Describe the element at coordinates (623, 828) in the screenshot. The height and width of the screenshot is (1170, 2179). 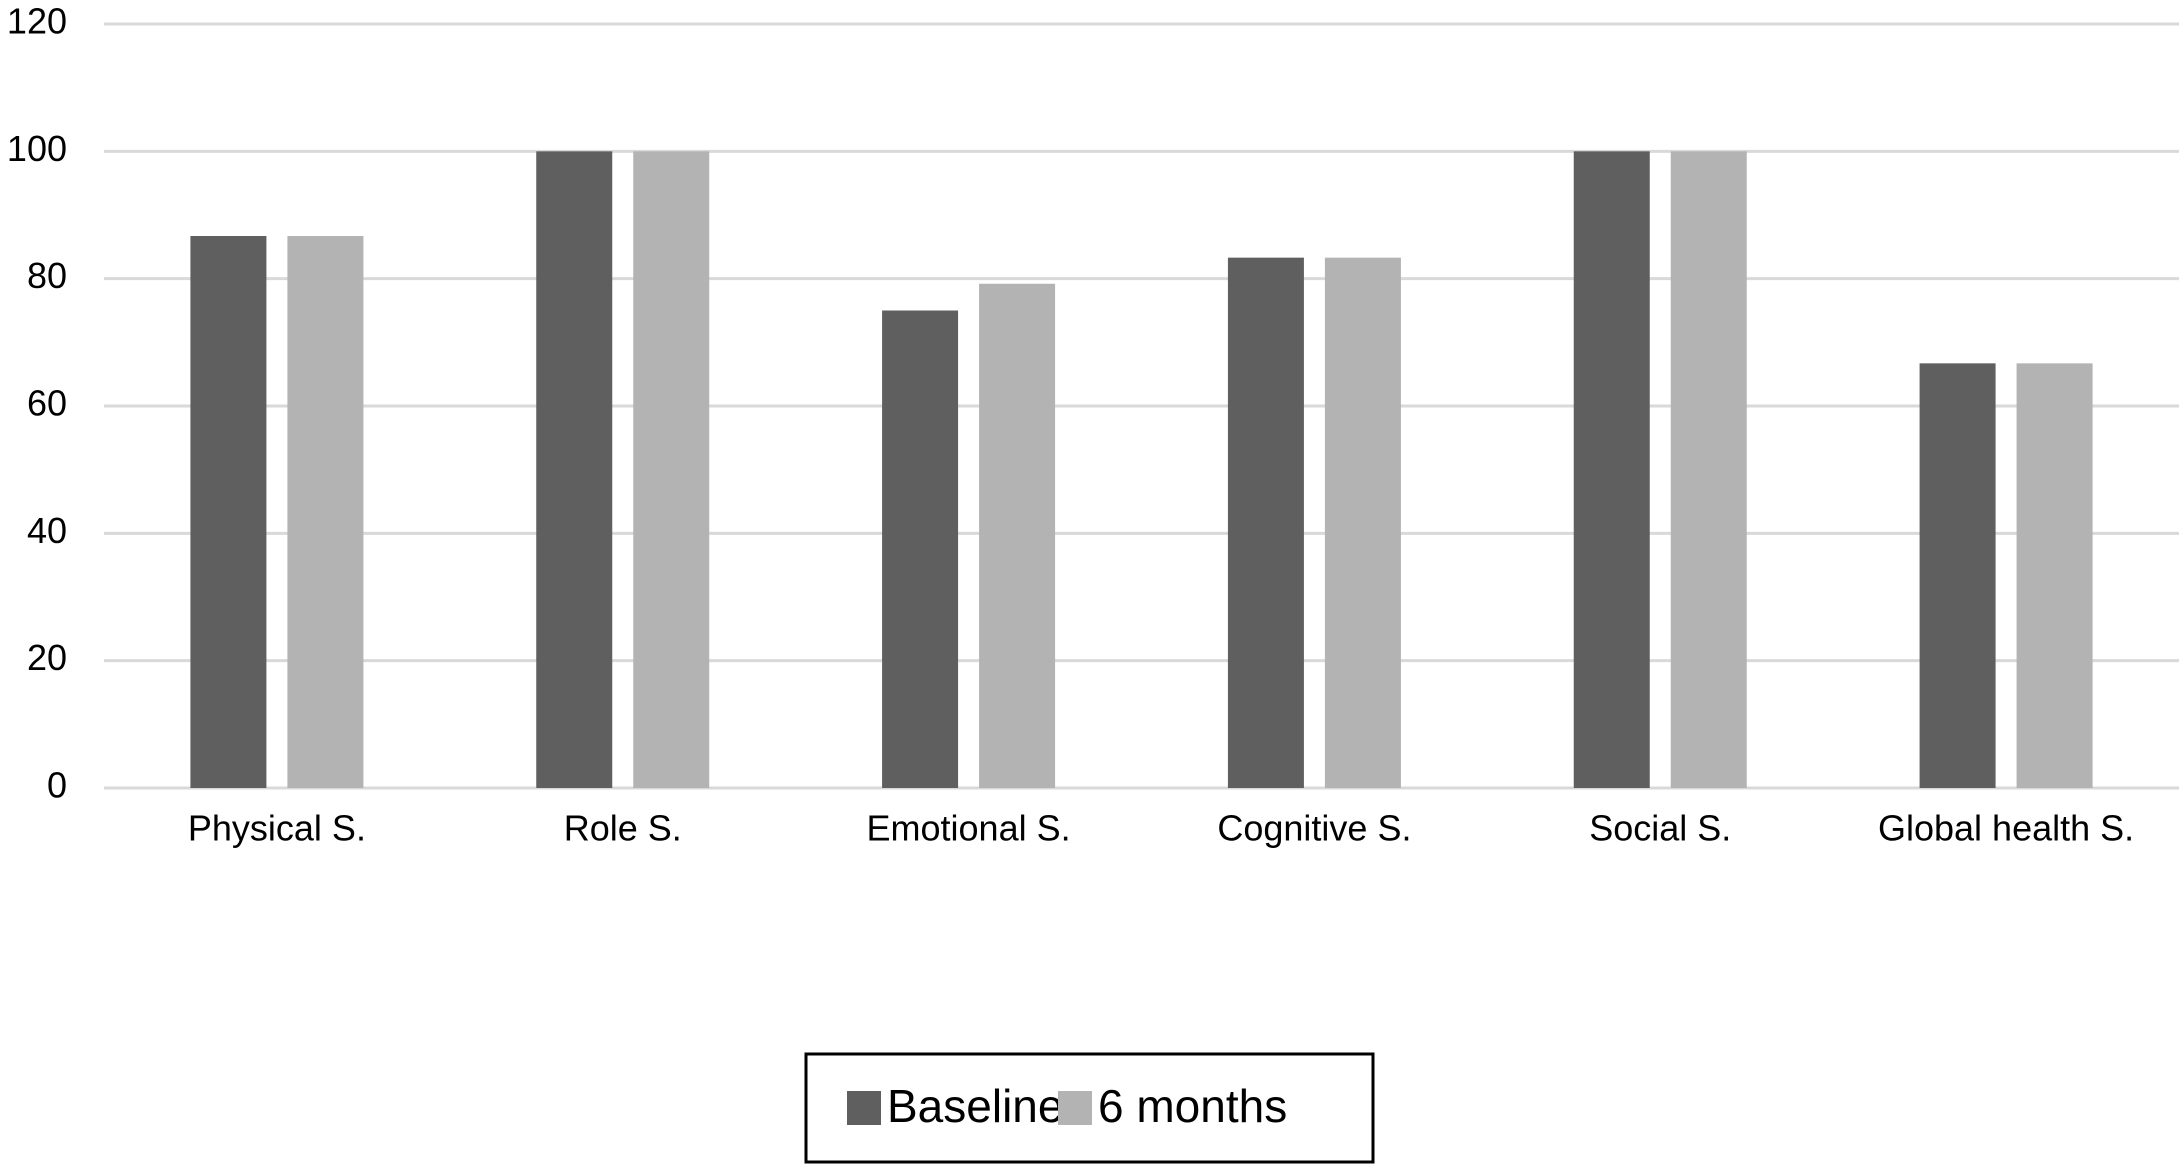
I see `x-tick-label: Role S.` at that location.